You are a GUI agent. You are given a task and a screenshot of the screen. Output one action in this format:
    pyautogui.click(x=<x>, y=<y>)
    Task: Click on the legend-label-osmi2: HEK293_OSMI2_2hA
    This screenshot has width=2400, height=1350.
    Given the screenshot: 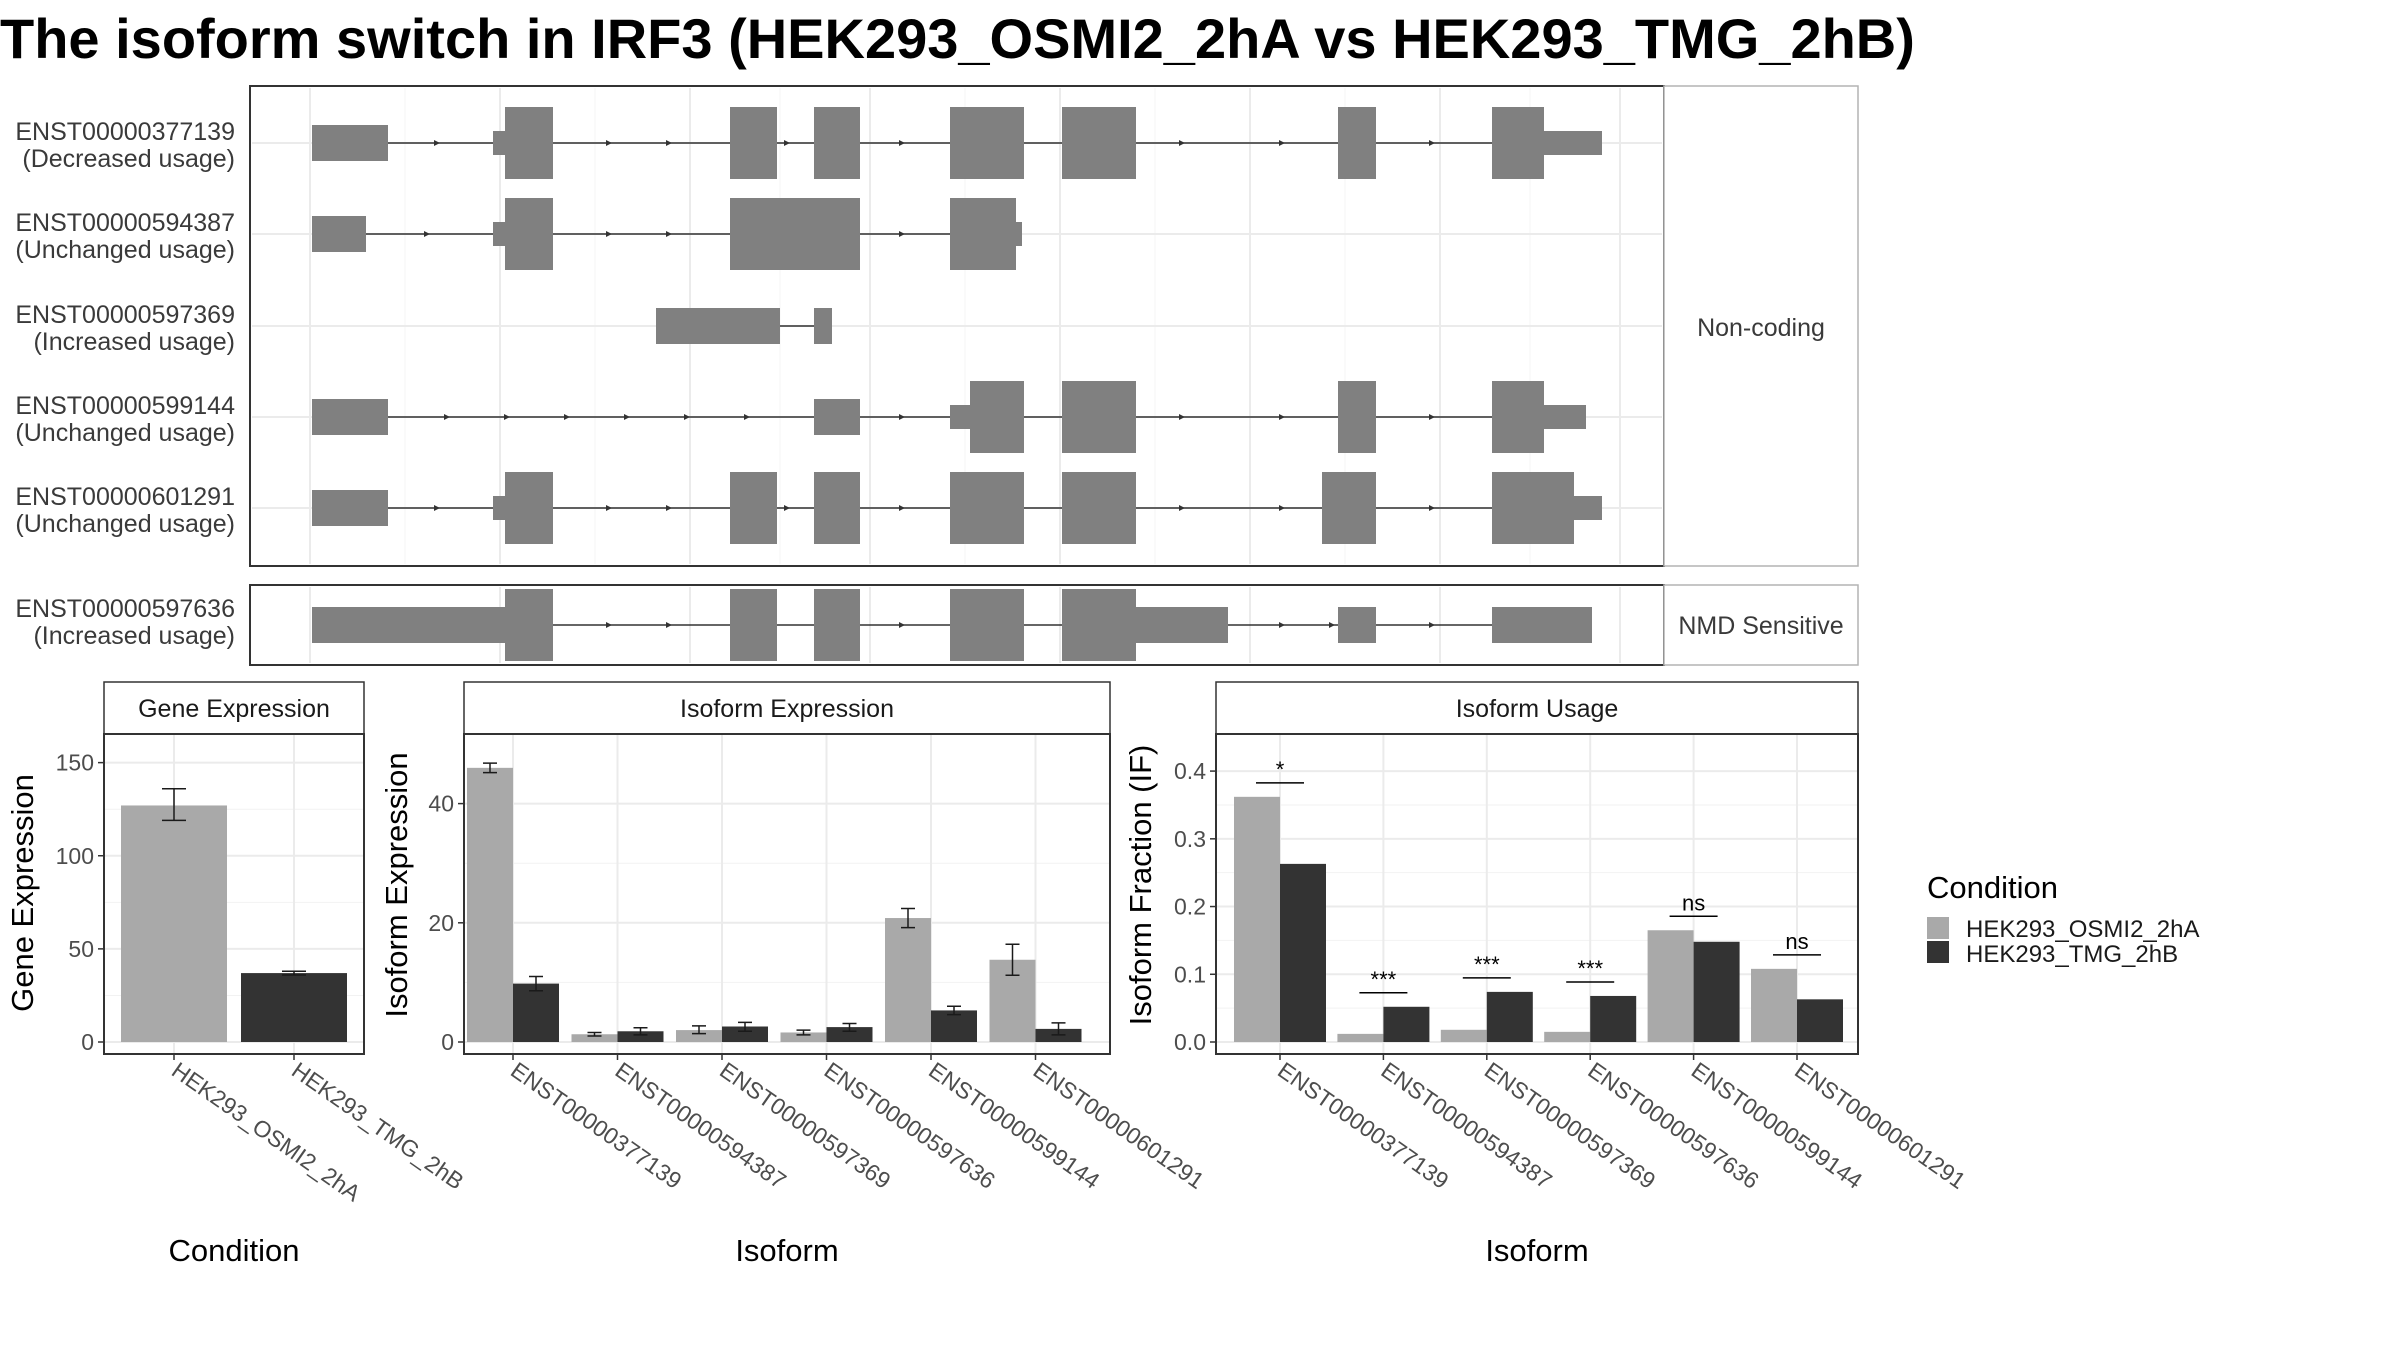 What is the action you would take?
    pyautogui.click(x=2082, y=929)
    